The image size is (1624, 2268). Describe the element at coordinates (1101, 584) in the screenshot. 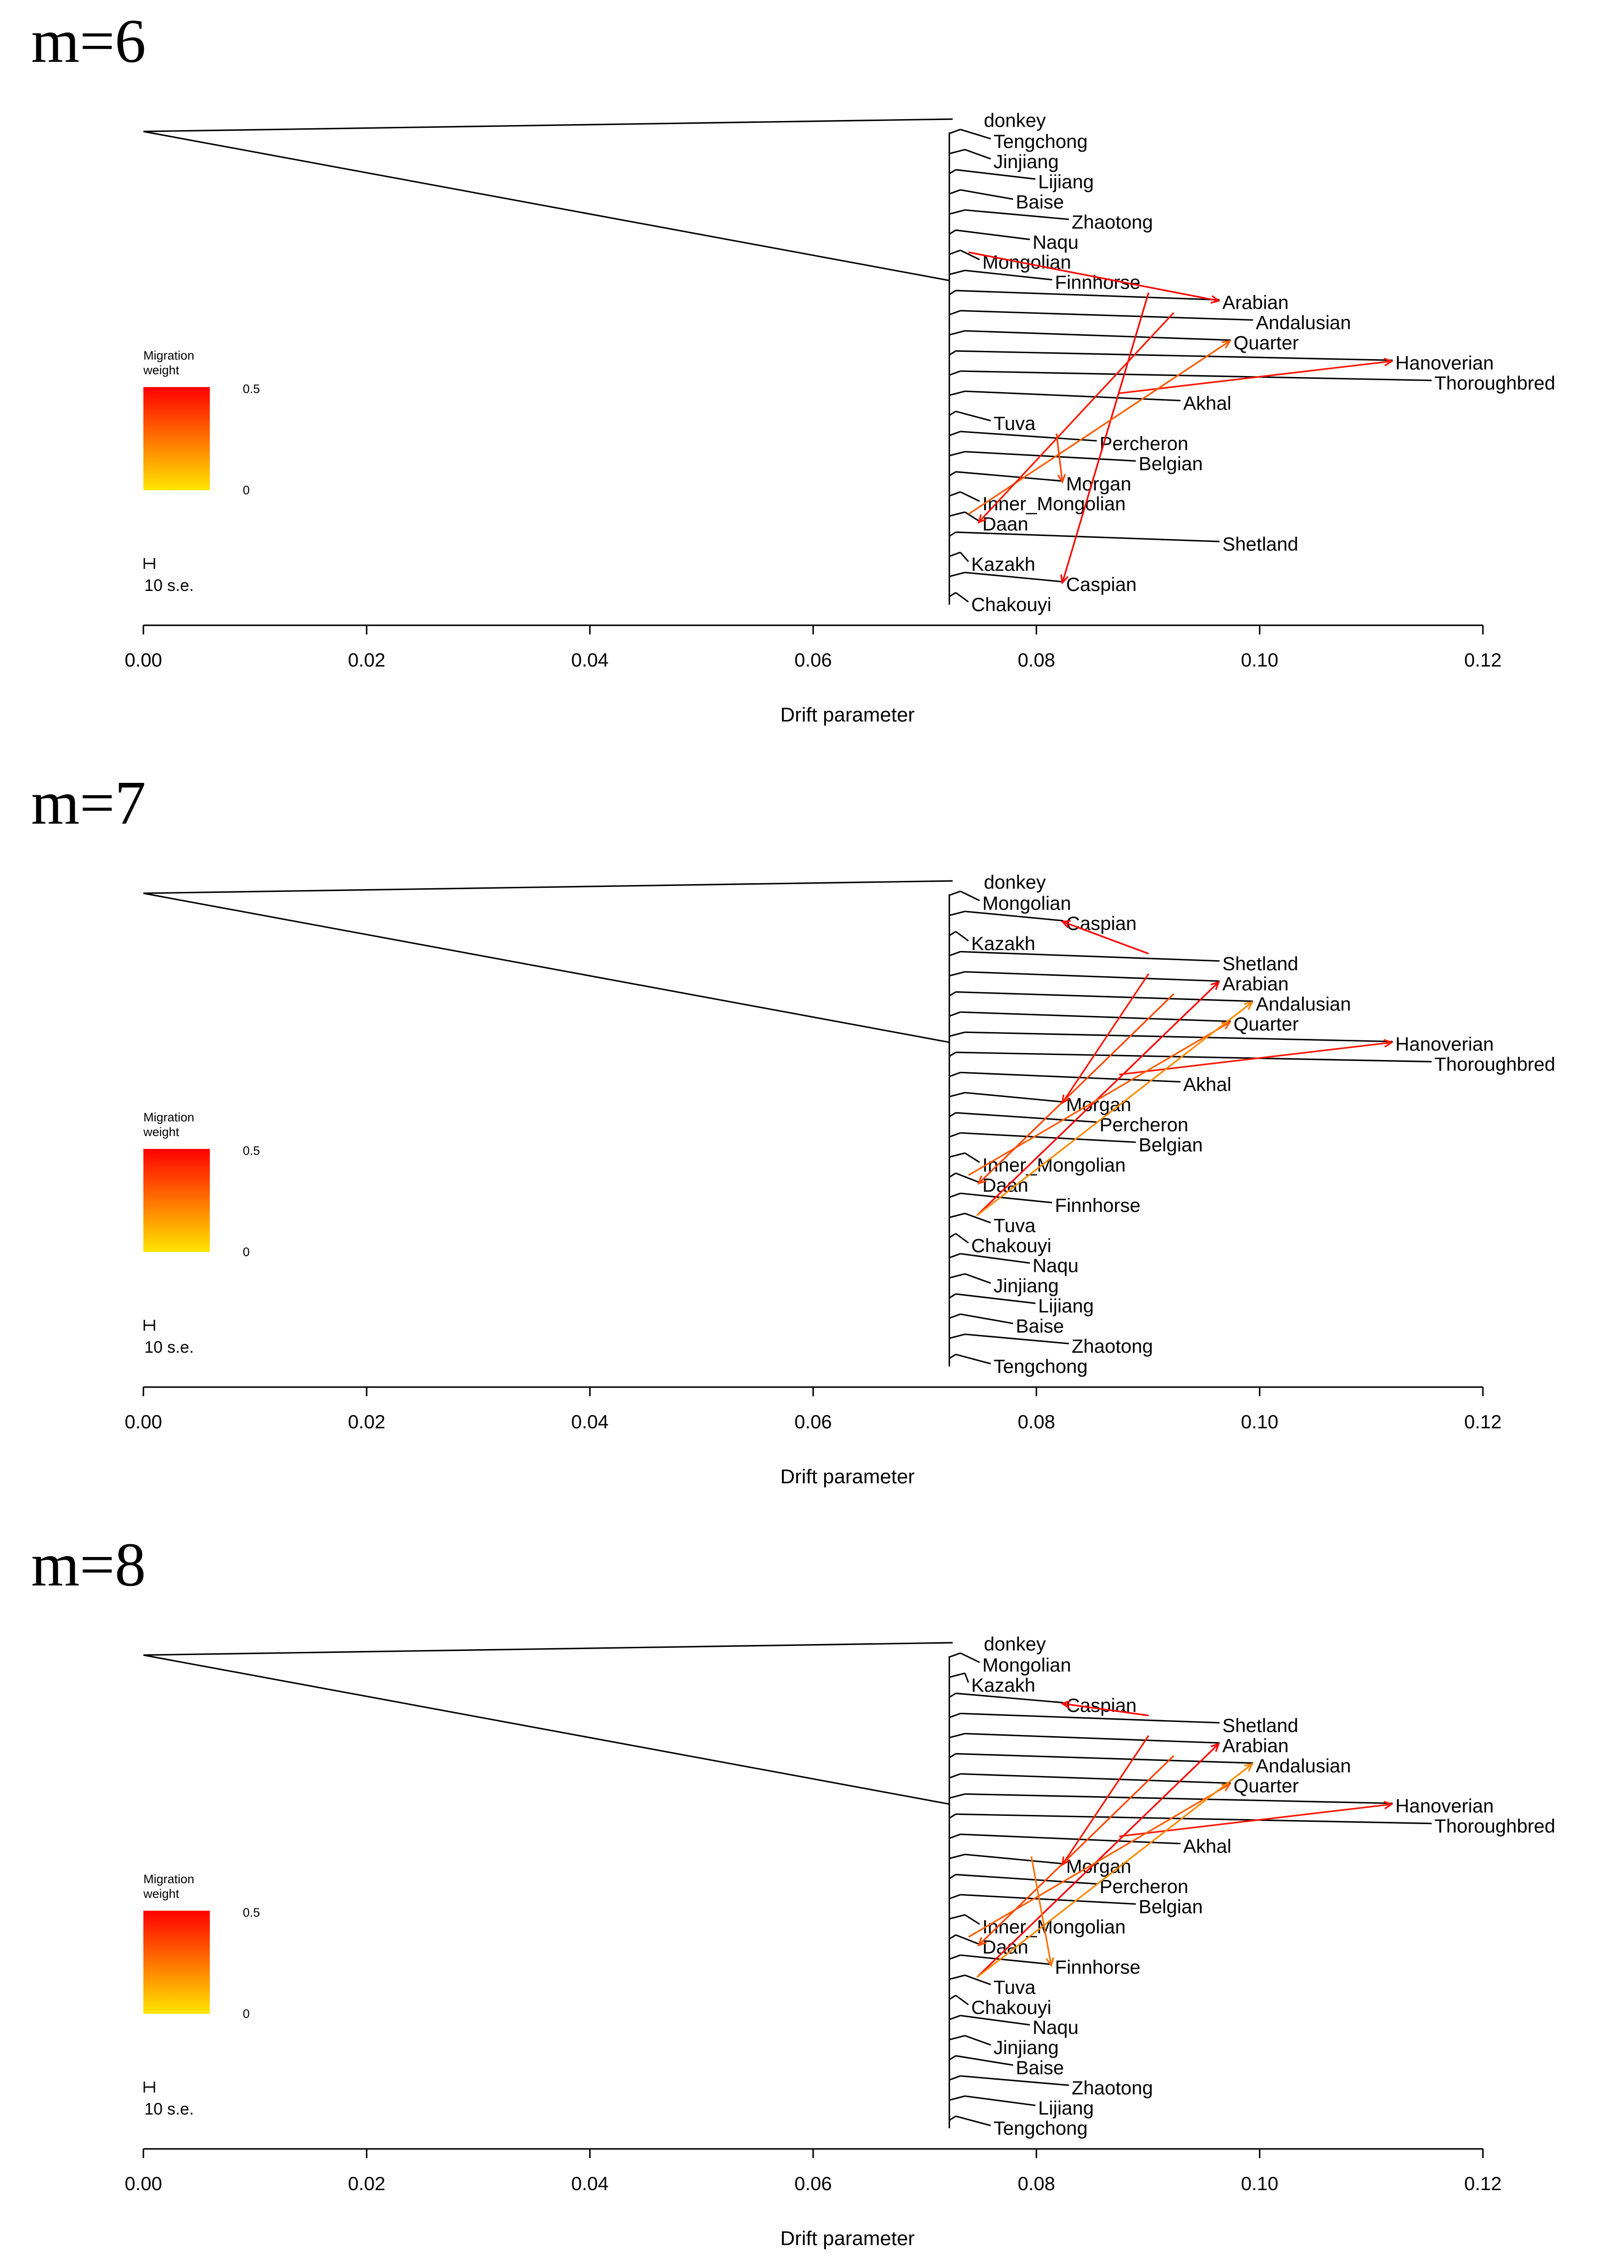

I see `leaf-label: Caspian` at that location.